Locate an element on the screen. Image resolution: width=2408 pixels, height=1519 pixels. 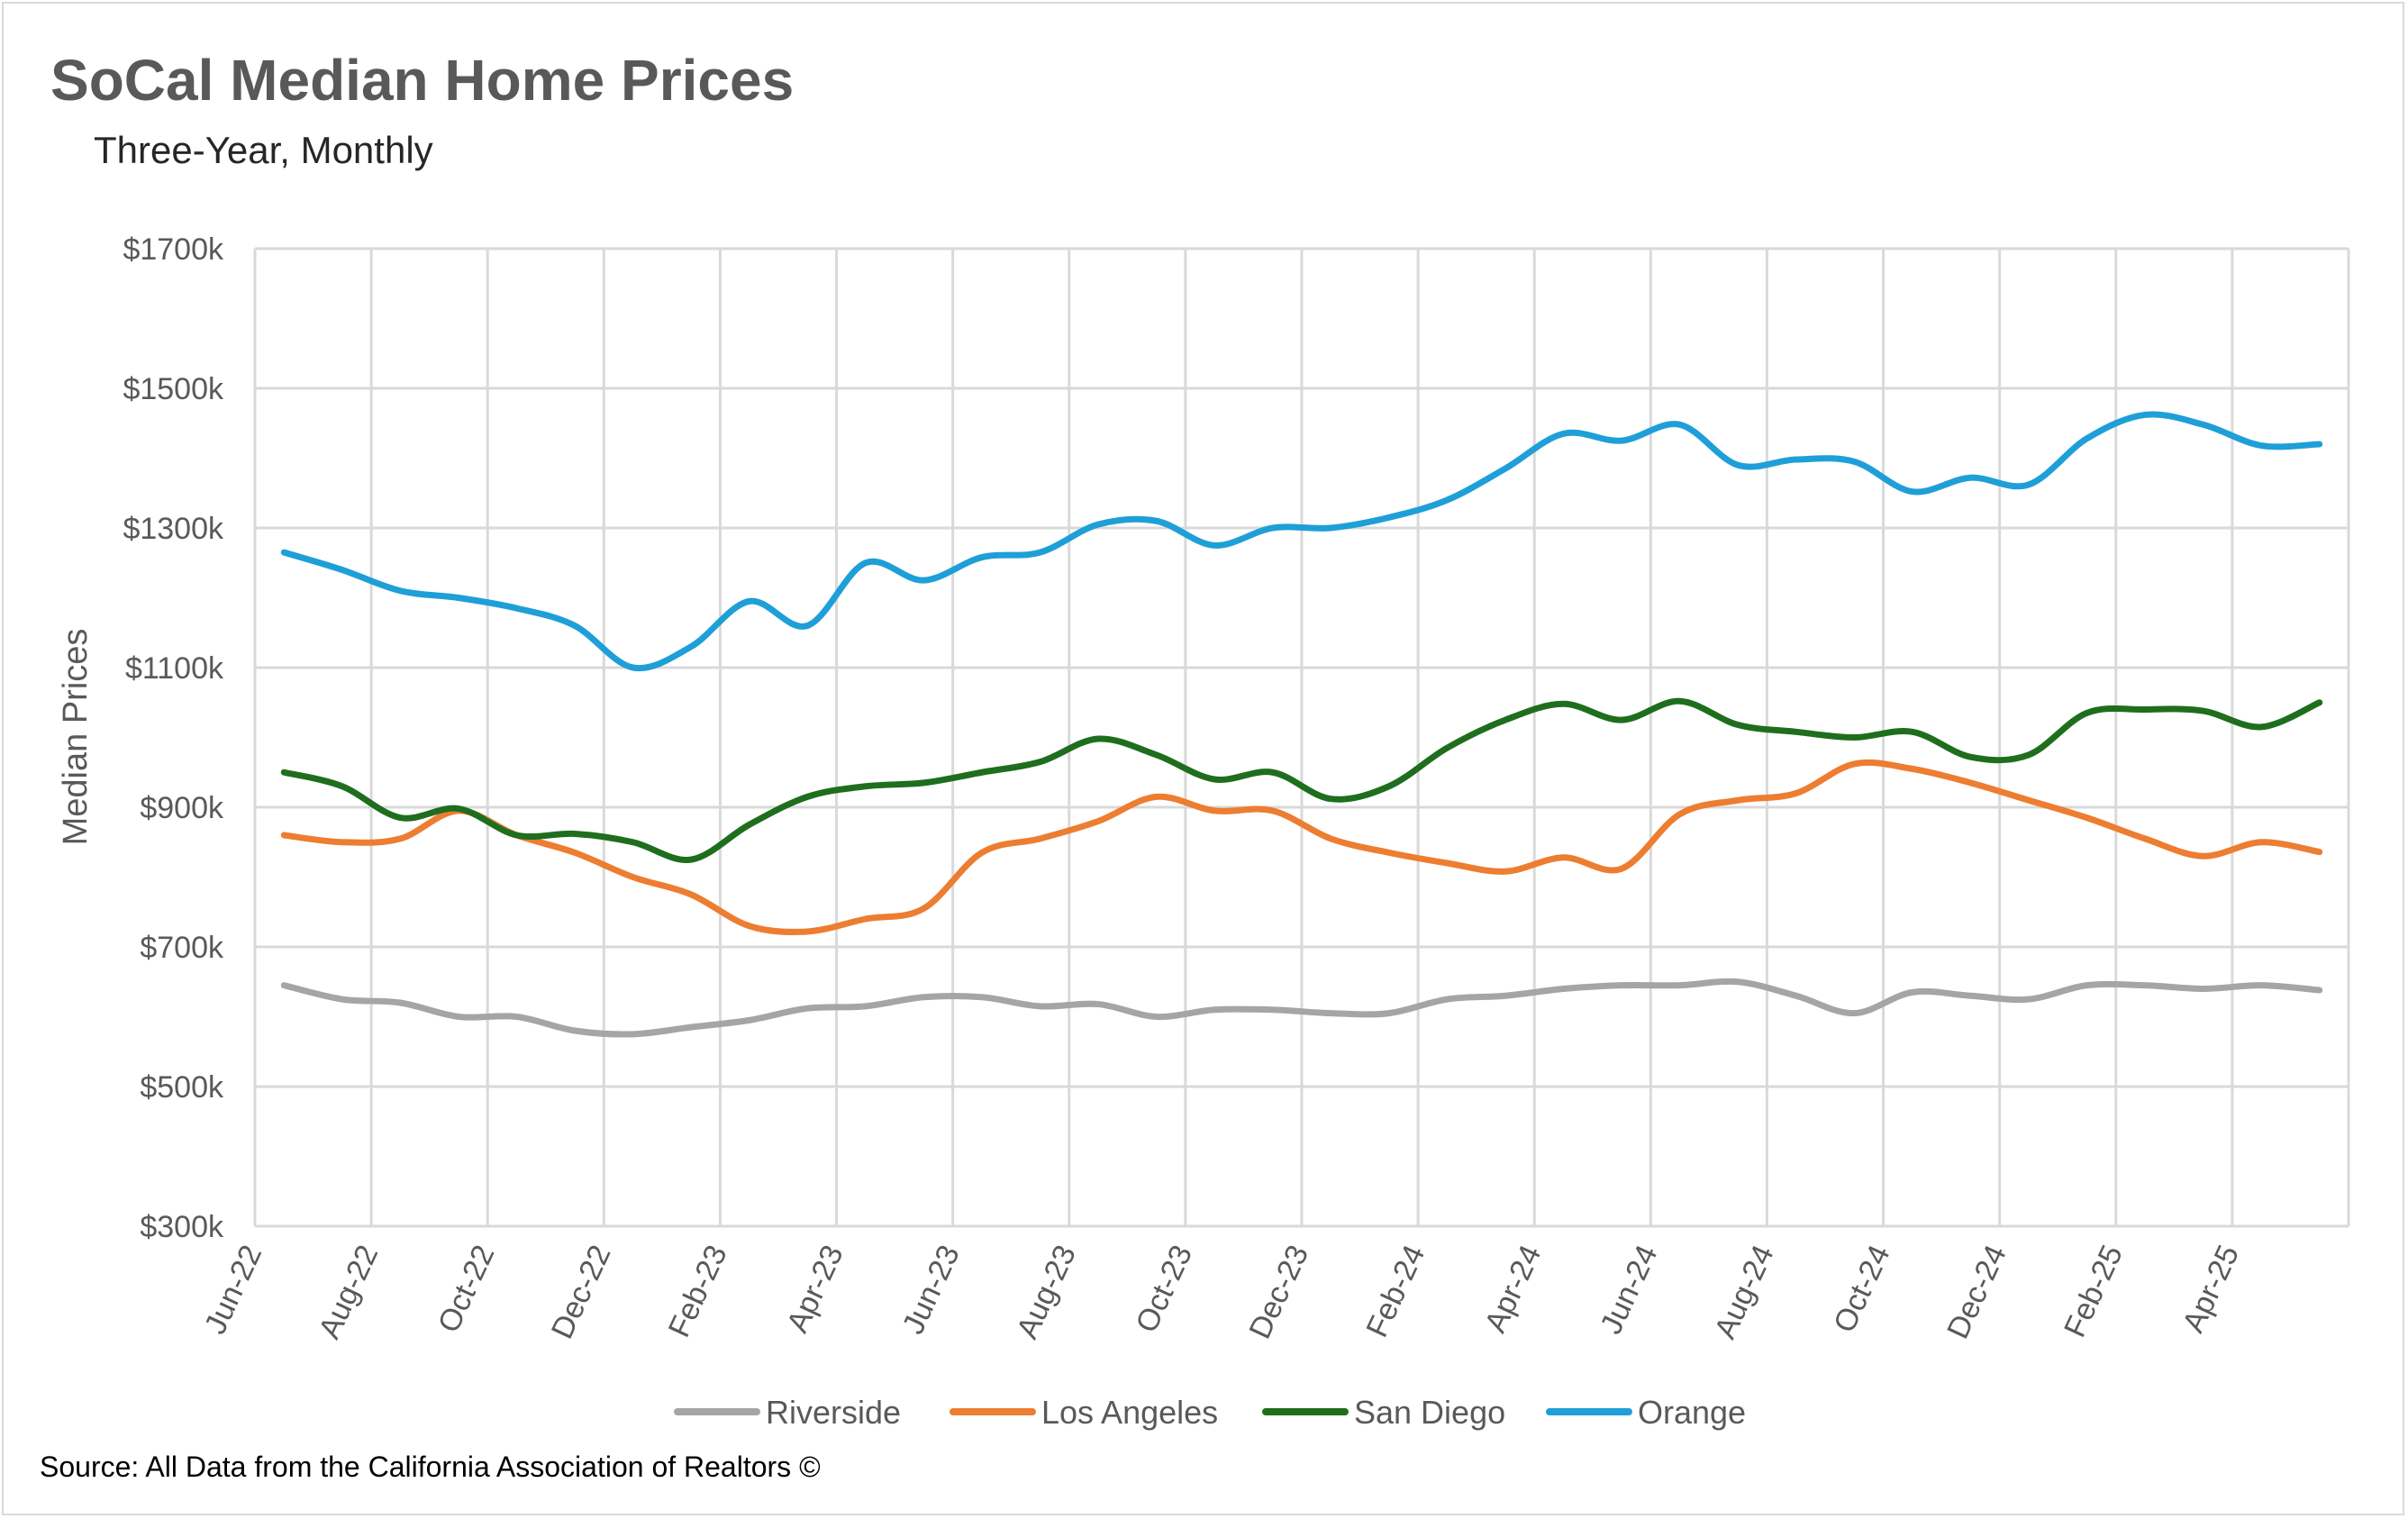
x-tick-label: Aug-22 is located at coordinates (350, 1291).